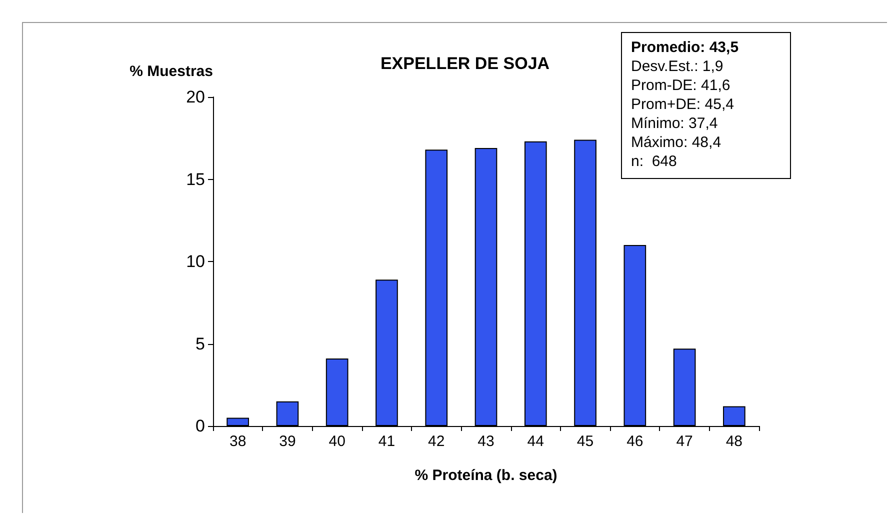 The height and width of the screenshot is (521, 895). What do you see at coordinates (195, 261) in the screenshot?
I see `y-tick-label: 10` at bounding box center [195, 261].